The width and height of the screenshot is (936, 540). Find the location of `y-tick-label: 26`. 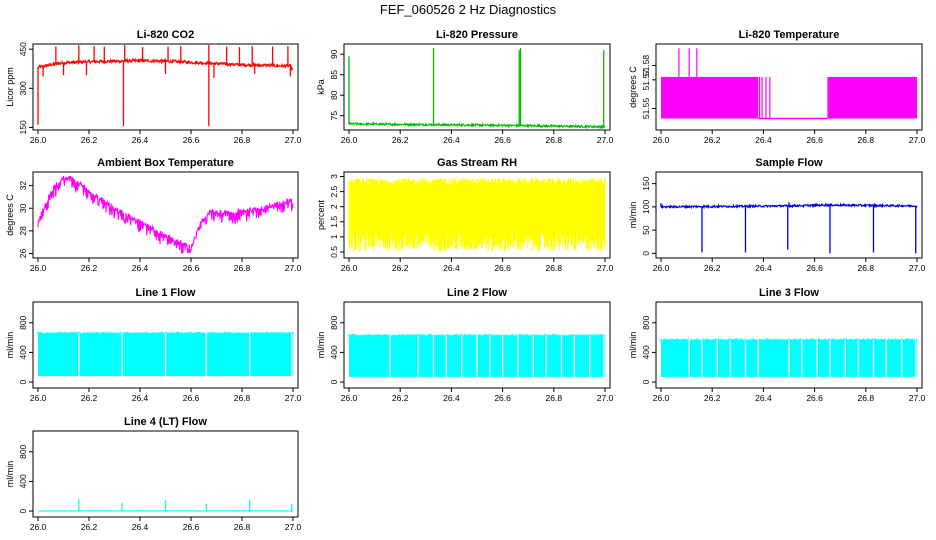

y-tick-label: 26 is located at coordinates (23, 253).